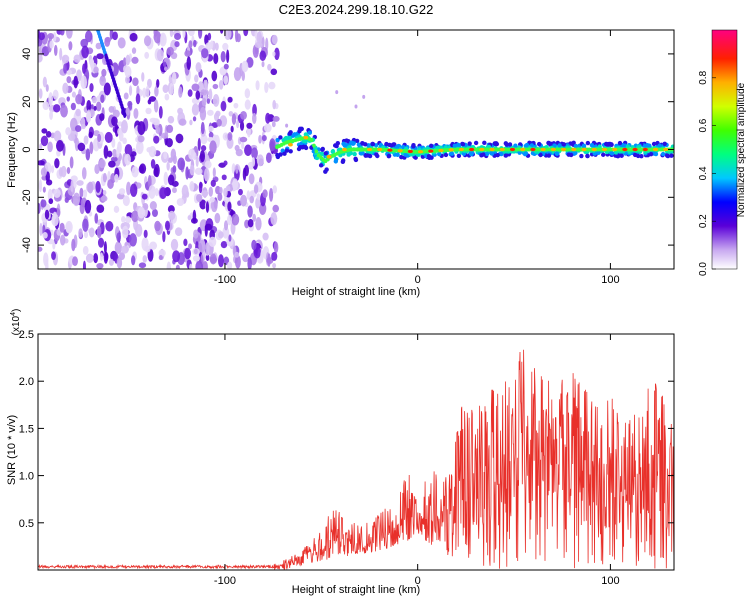  What do you see at coordinates (474, 150) in the screenshot?
I see `signal-trace` at bounding box center [474, 150].